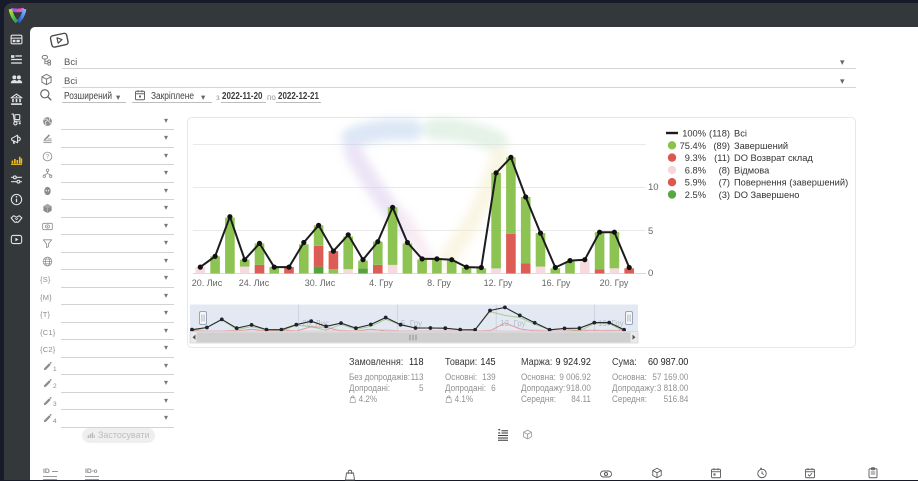  Describe the element at coordinates (320, 283) in the screenshot. I see `svg-text: 30. Лис` at that location.